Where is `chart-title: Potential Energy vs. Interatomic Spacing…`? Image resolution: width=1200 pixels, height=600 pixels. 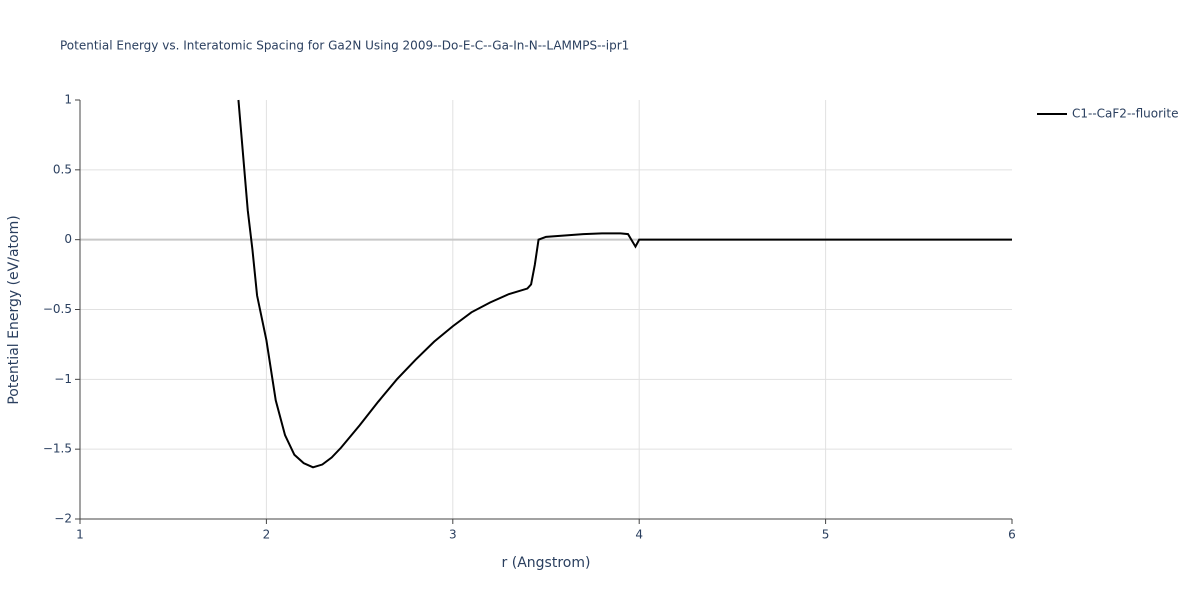 chart-title: Potential Energy vs. Interatomic Spacing… is located at coordinates (344, 46).